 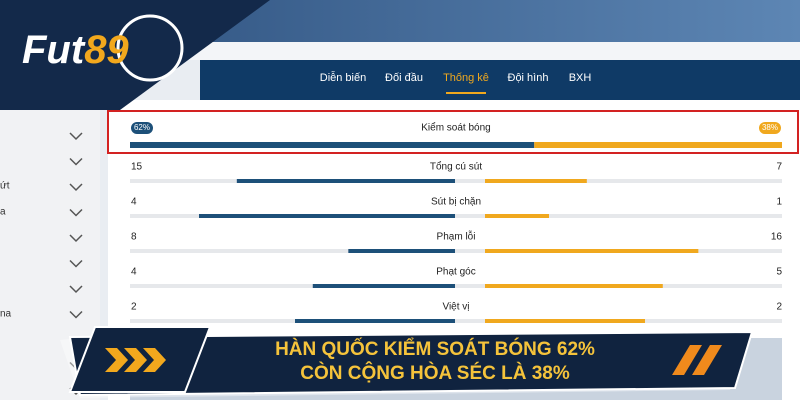 I want to click on sidebar-item: a, so click(x=3, y=212).